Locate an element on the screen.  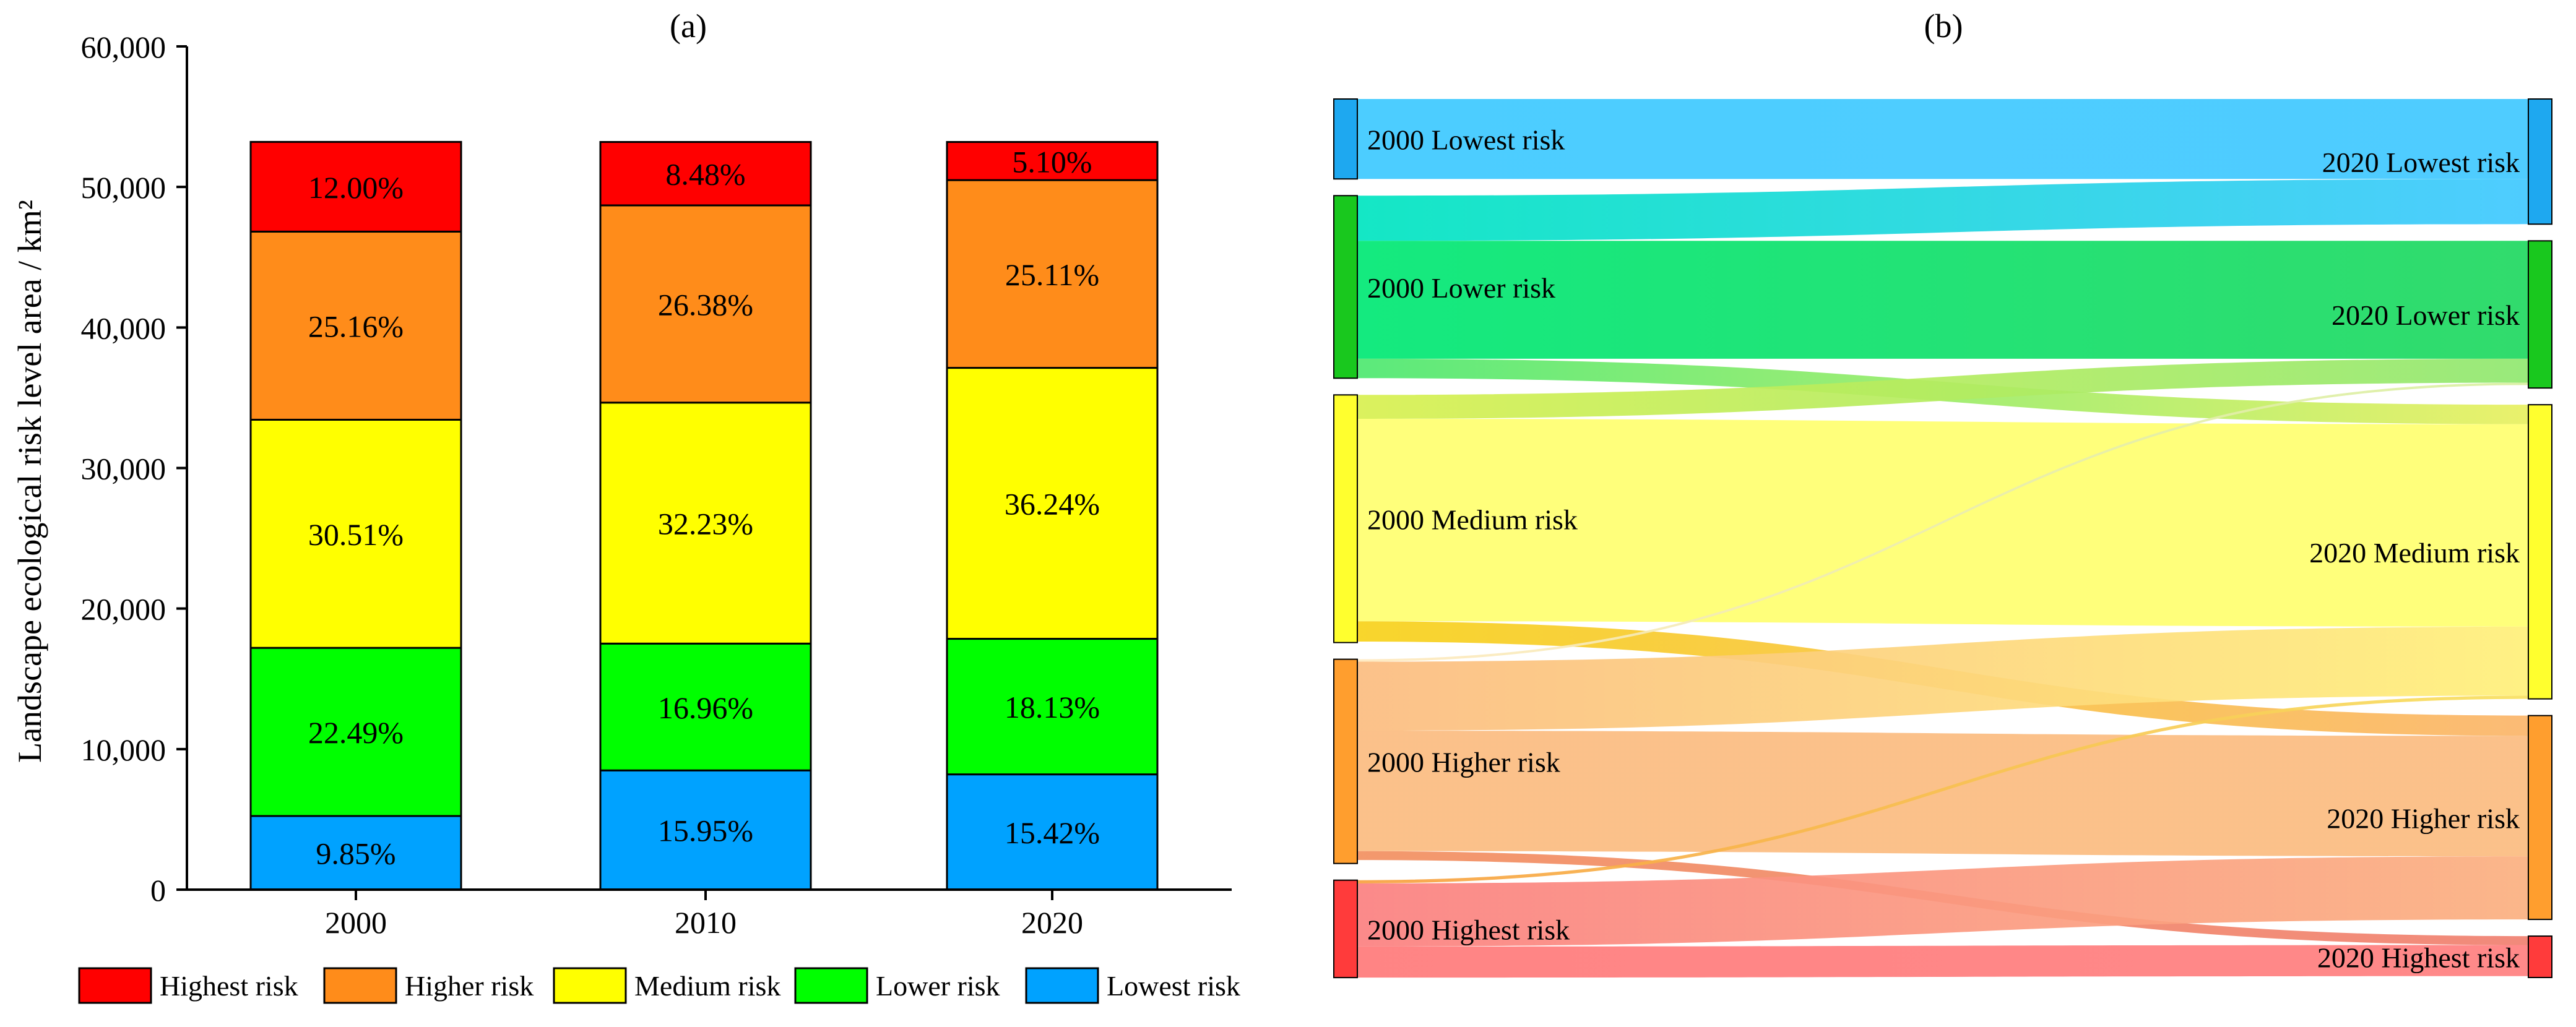
bar-data-label: 5.10% is located at coordinates (1052, 161).